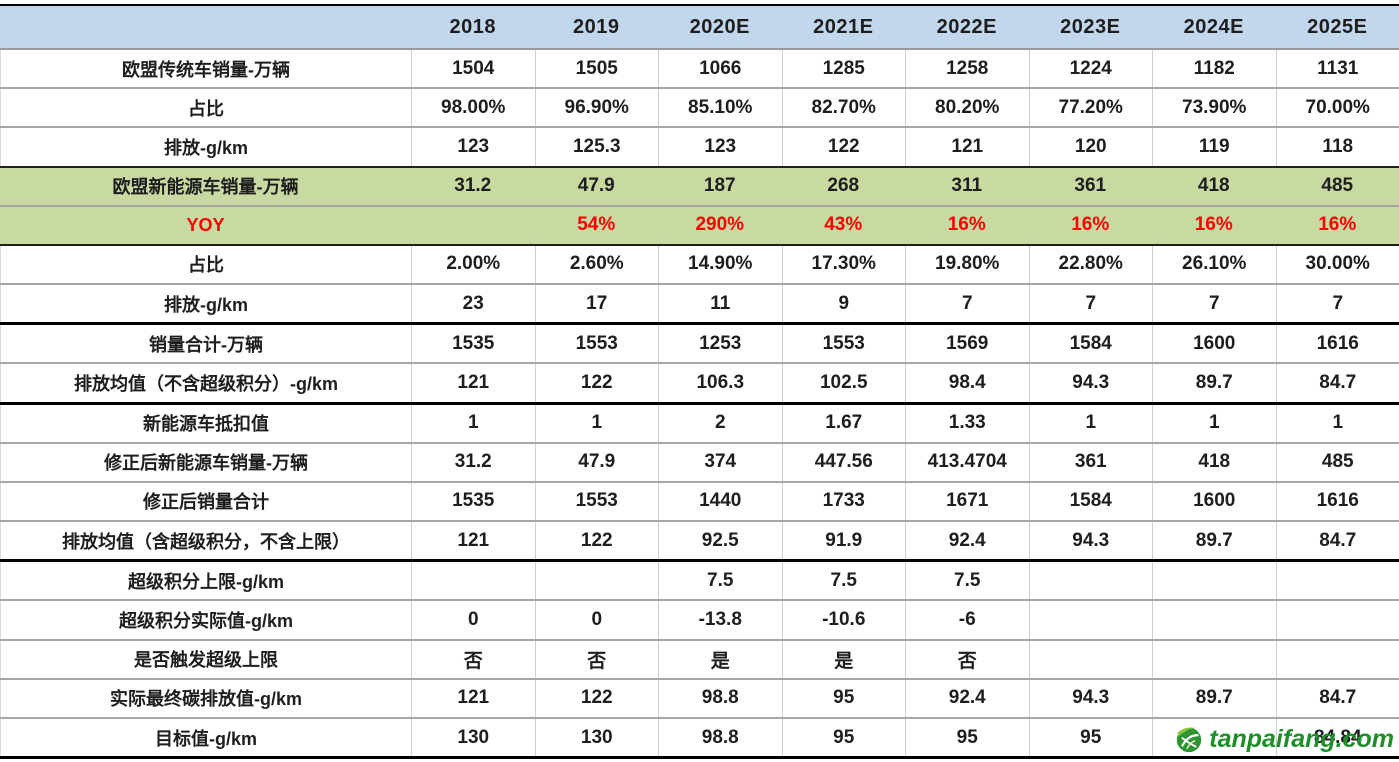 The image size is (1399, 762). I want to click on value-cell: 31.2, so click(473, 462).